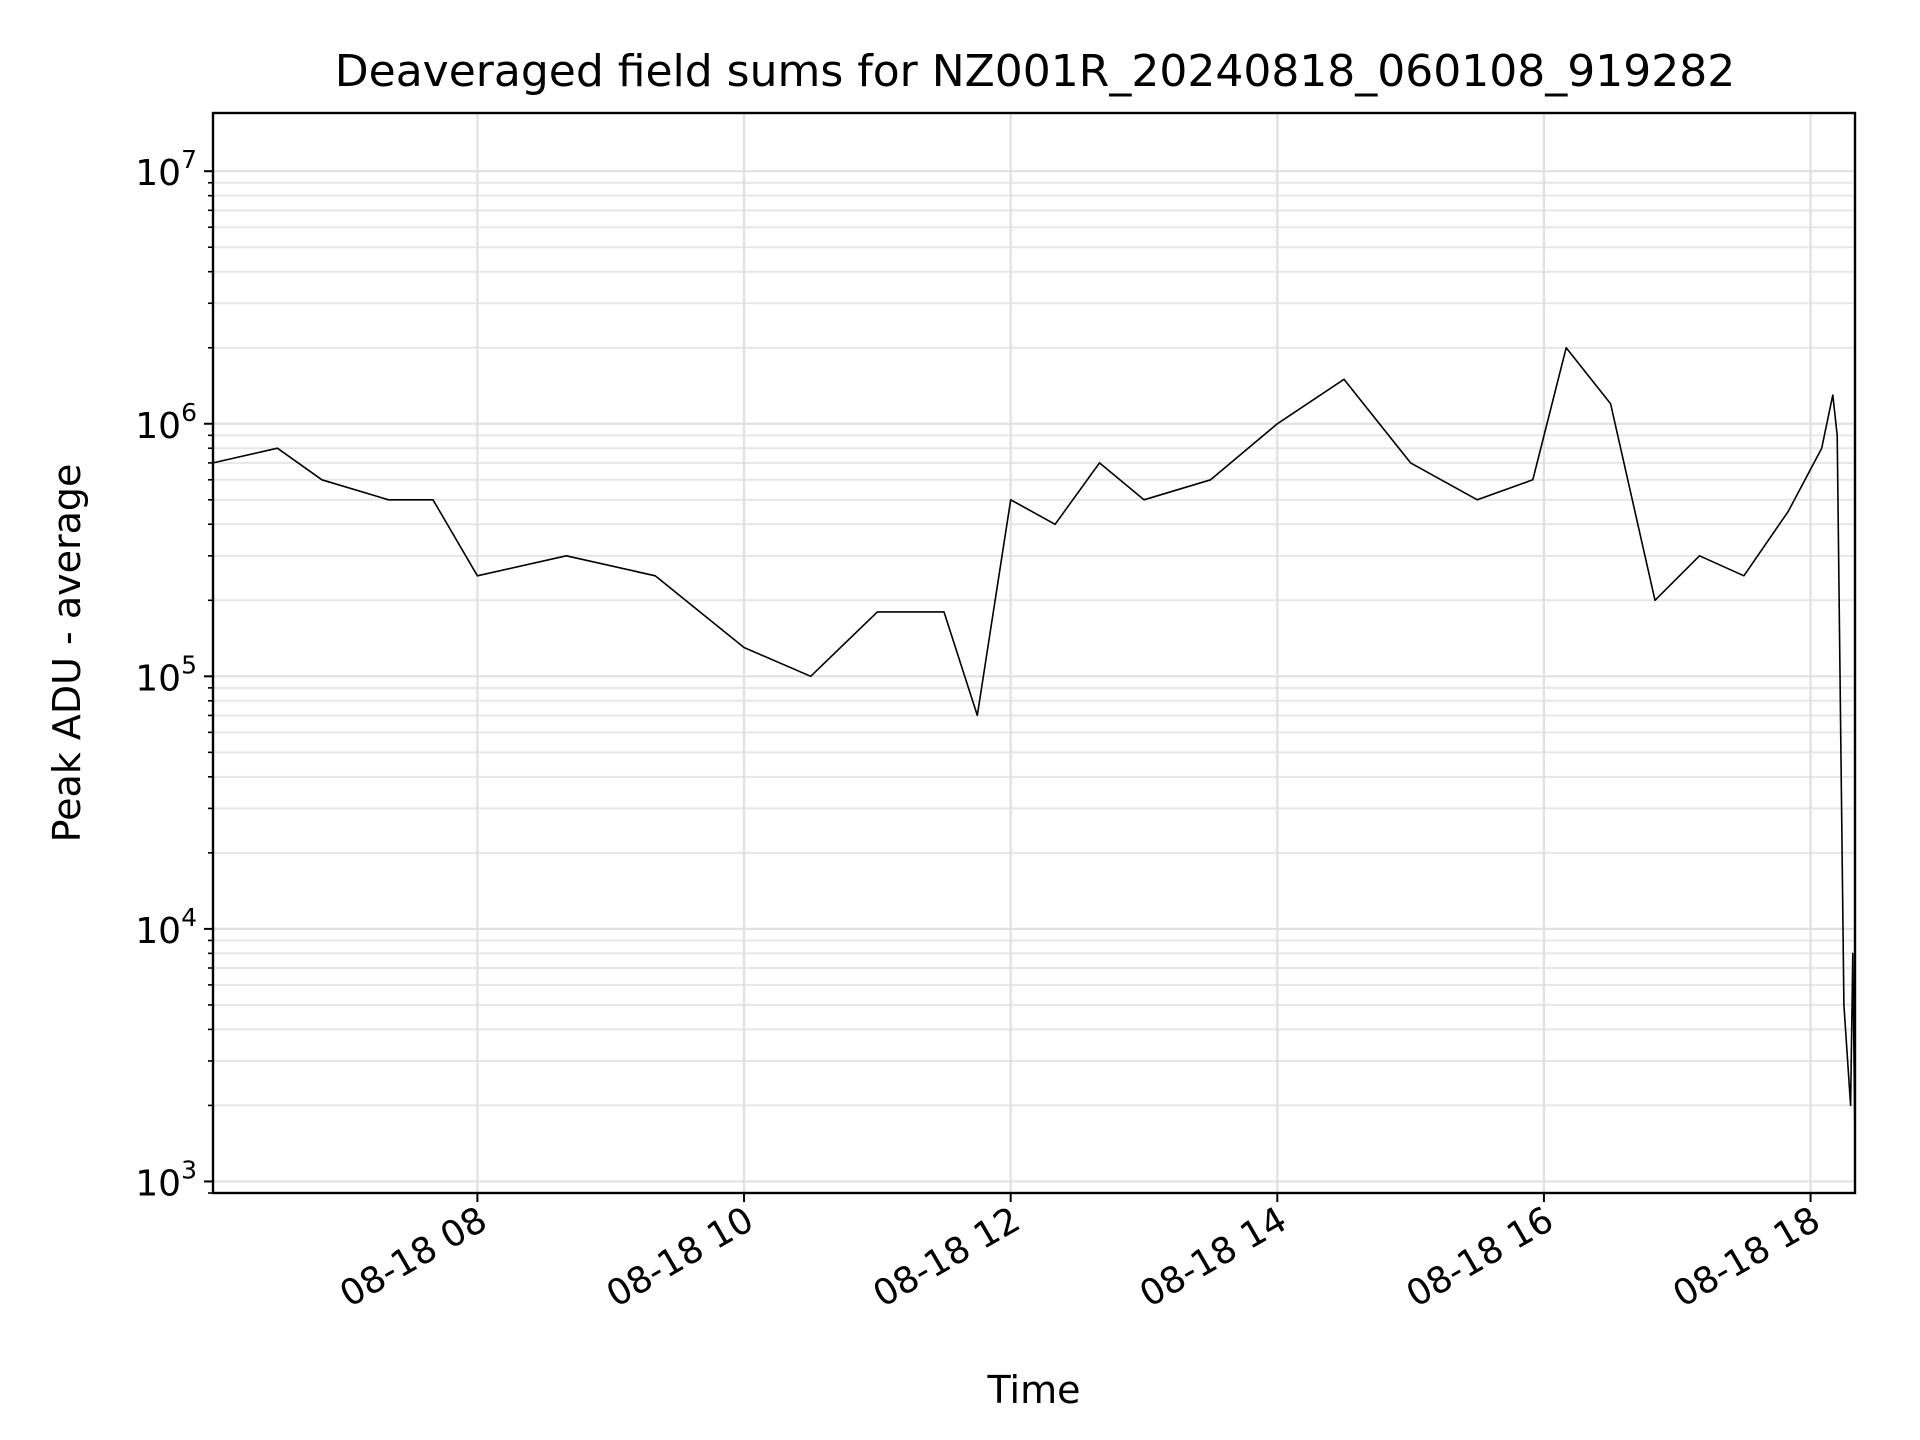 This screenshot has width=1920, height=1440. Describe the element at coordinates (166, 422) in the screenshot. I see `y-tick-label: 10⁶` at that location.